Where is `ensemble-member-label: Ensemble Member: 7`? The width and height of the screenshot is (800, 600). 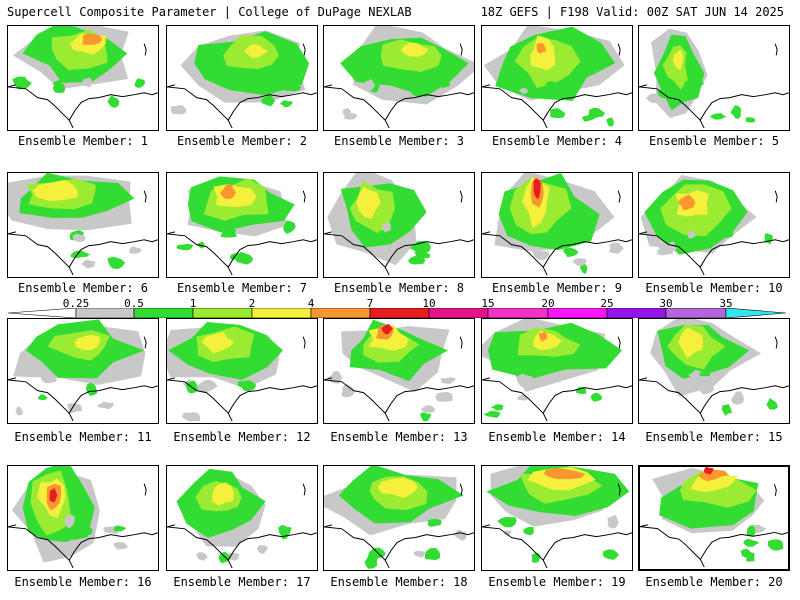
ensemble-member-label: Ensemble Member: 7 is located at coordinates (242, 288).